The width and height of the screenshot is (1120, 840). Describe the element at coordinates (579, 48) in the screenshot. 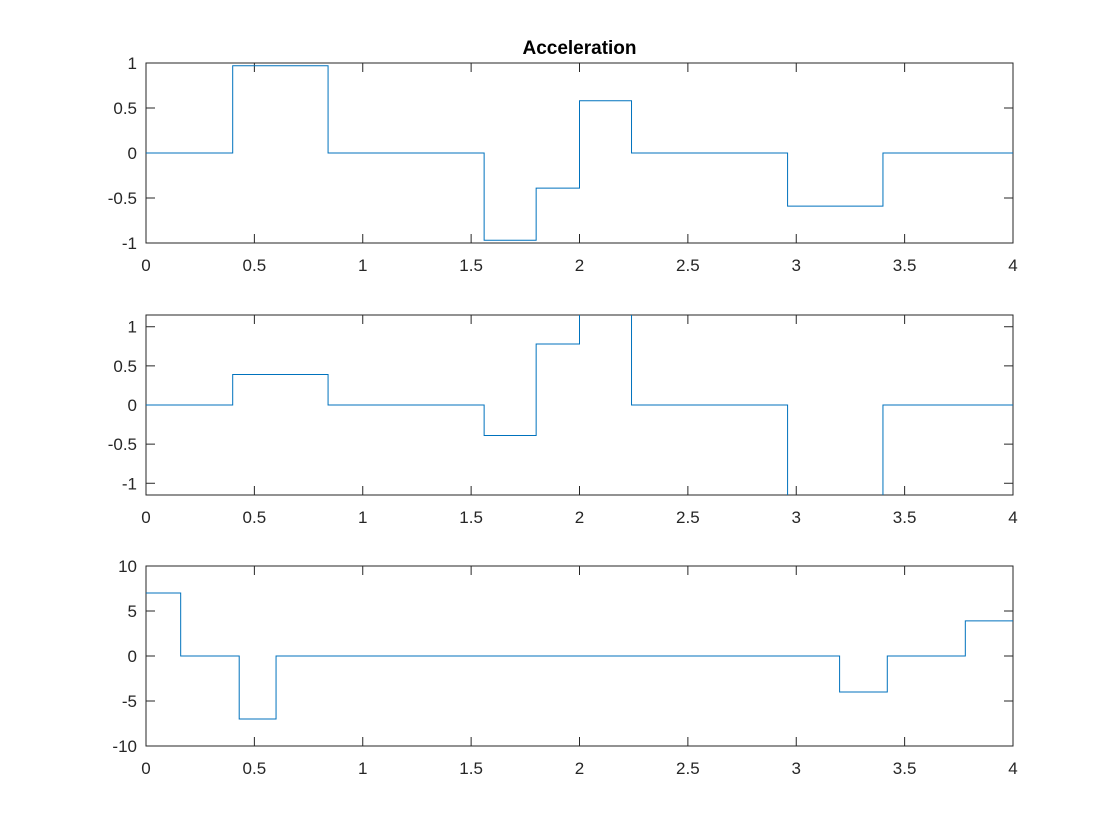

I see `chart-title: Acceleration` at that location.